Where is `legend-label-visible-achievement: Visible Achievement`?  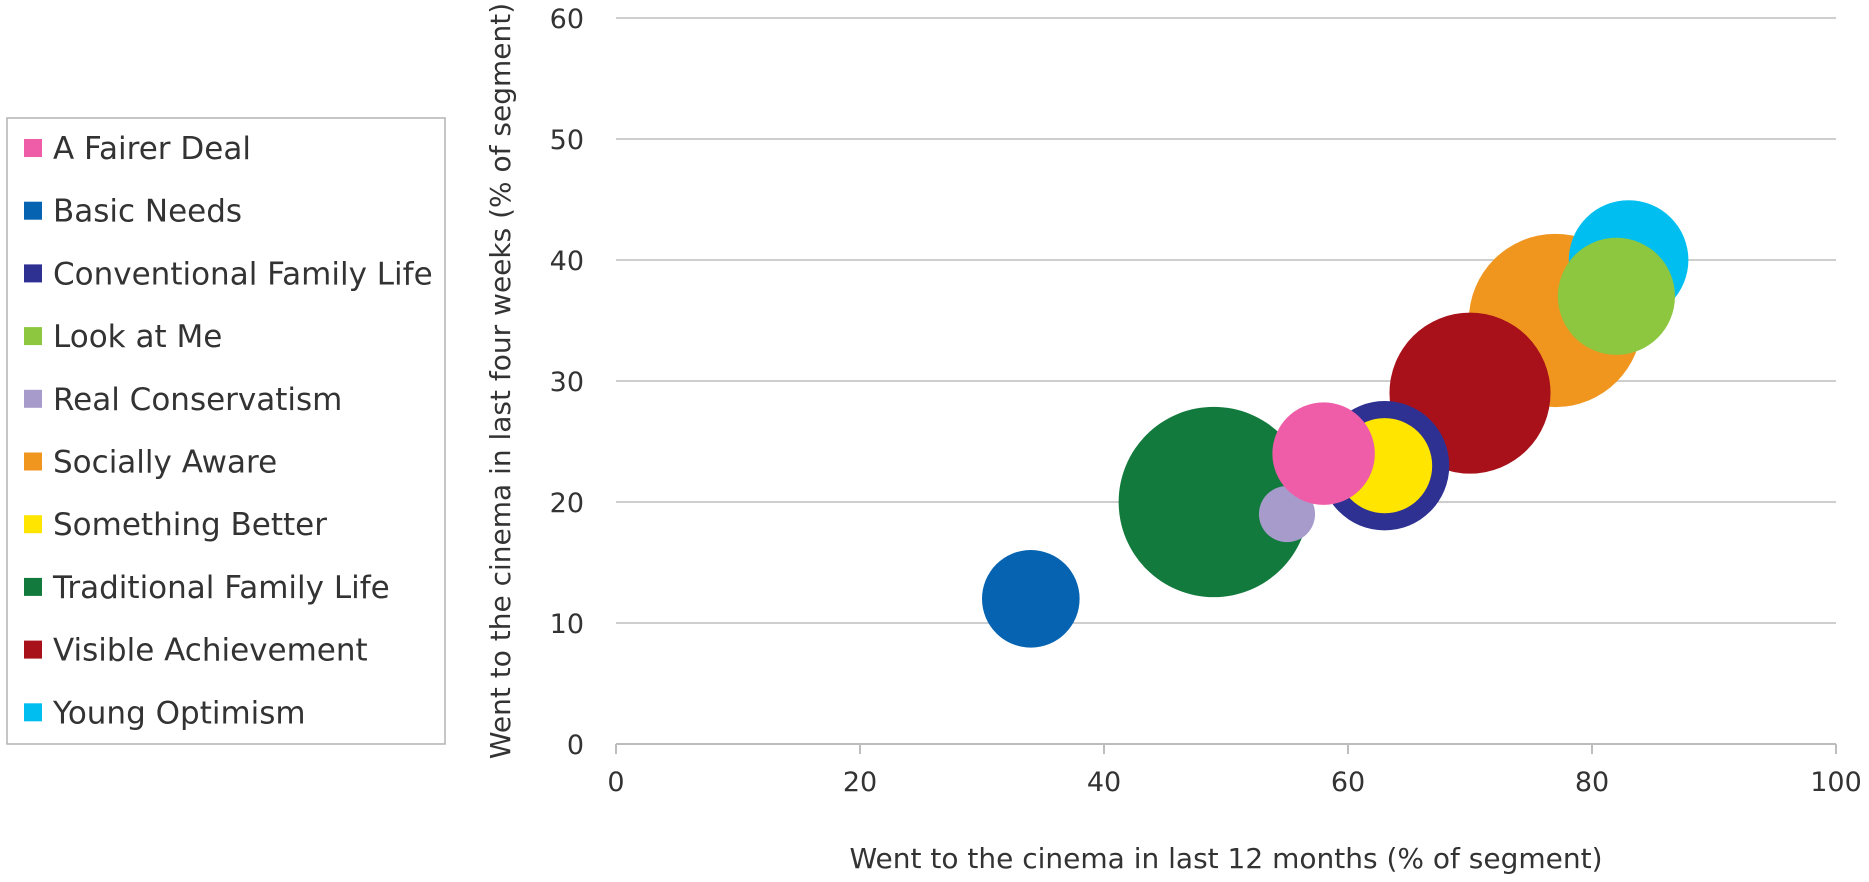 legend-label-visible-achievement: Visible Achievement is located at coordinates (210, 651).